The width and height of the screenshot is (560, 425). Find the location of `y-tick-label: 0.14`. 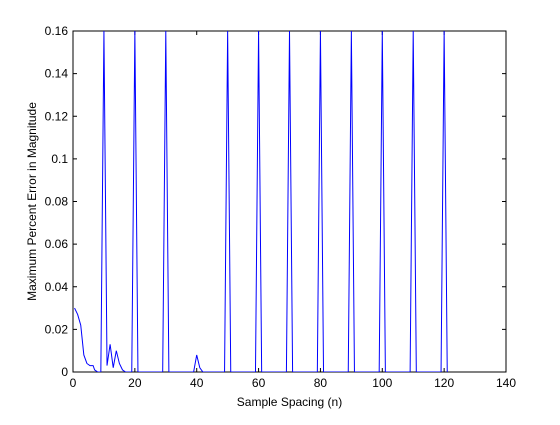

y-tick-label: 0.14 is located at coordinates (57, 74).